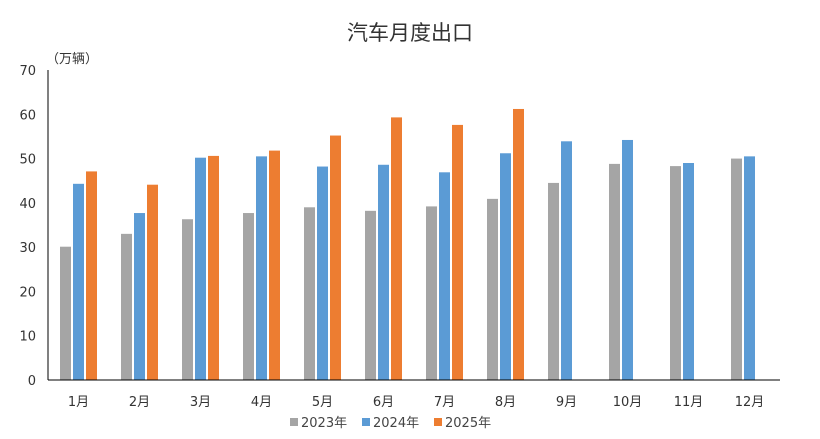  What do you see at coordinates (27, 204) in the screenshot?
I see `y-tick-label: 40` at bounding box center [27, 204].